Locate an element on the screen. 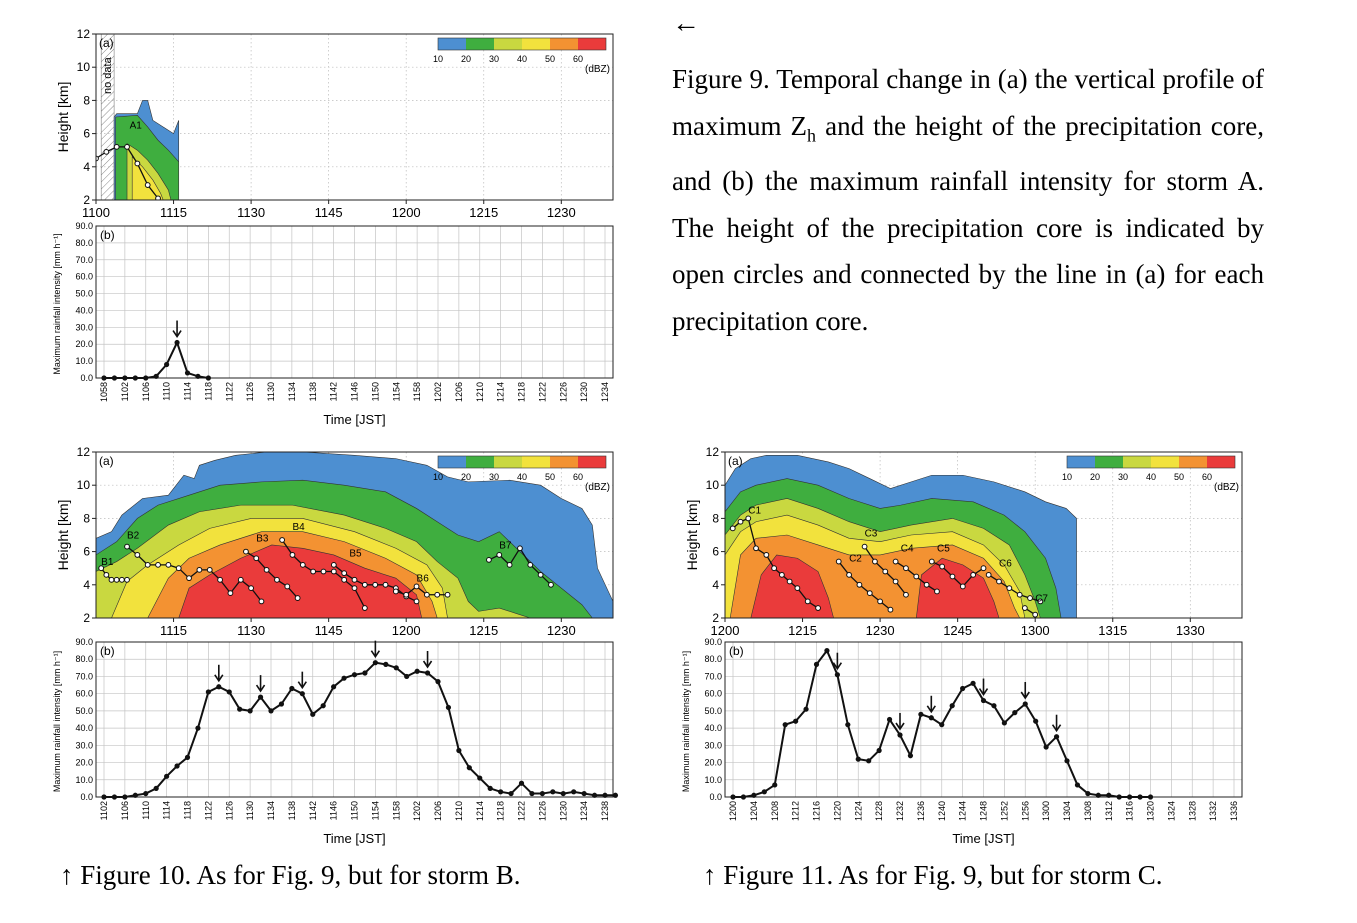 Image resolution: width=1357 pixels, height=923 pixels. x-tick-label: 1222 is located at coordinates (522, 811).